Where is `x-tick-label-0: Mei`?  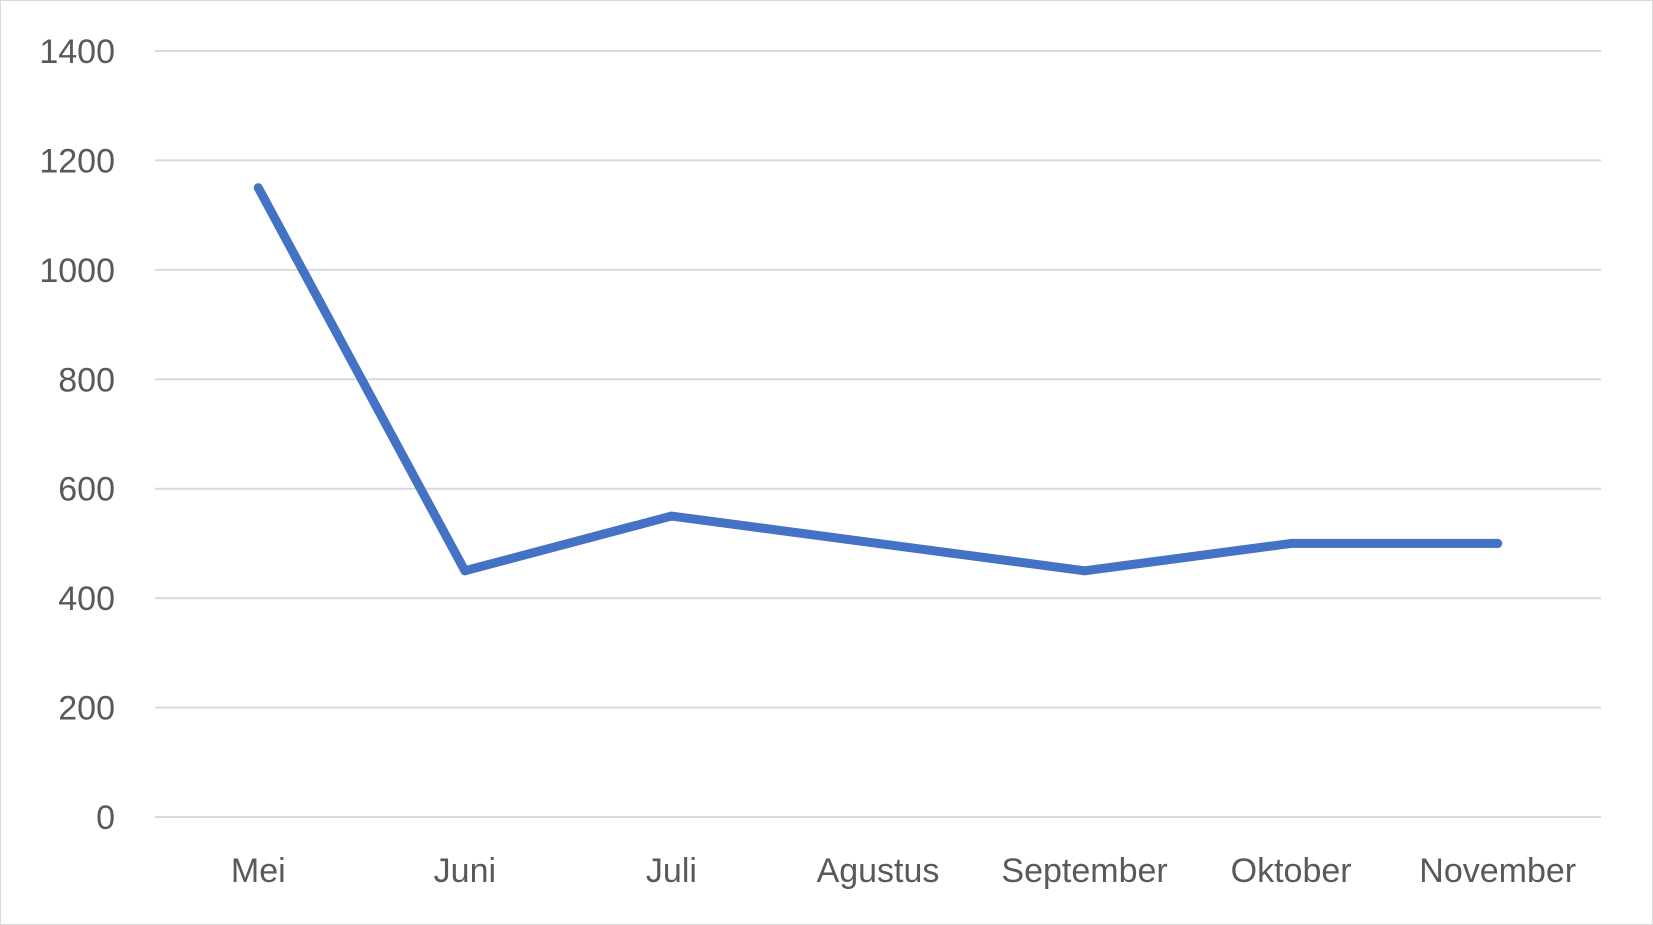
x-tick-label-0: Mei is located at coordinates (258, 871).